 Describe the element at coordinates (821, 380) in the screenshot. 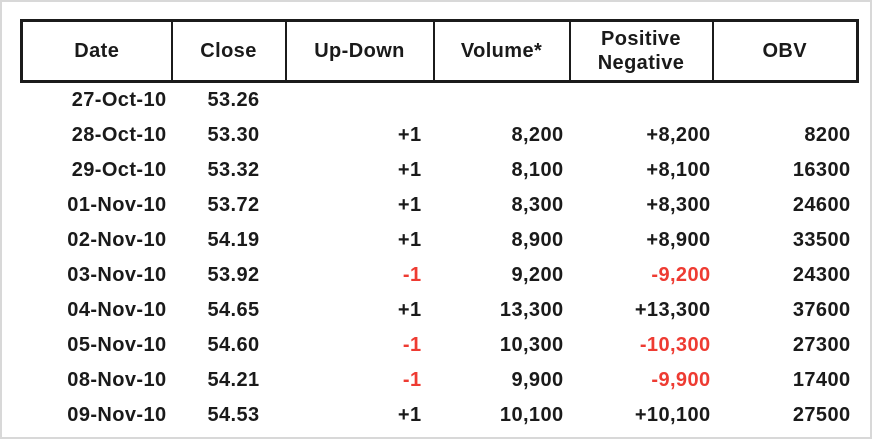

I see `cell-obv: 17400` at that location.